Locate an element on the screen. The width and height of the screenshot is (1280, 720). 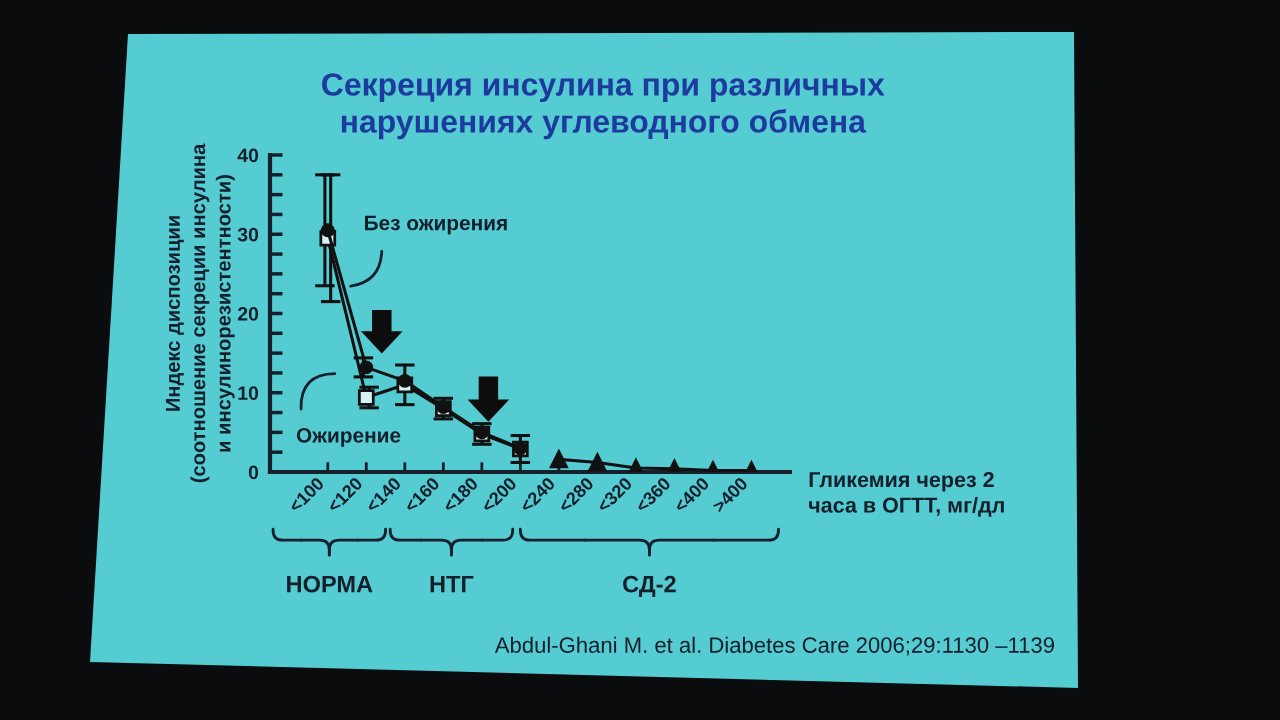
y-tick-label: 20 is located at coordinates (248, 313).